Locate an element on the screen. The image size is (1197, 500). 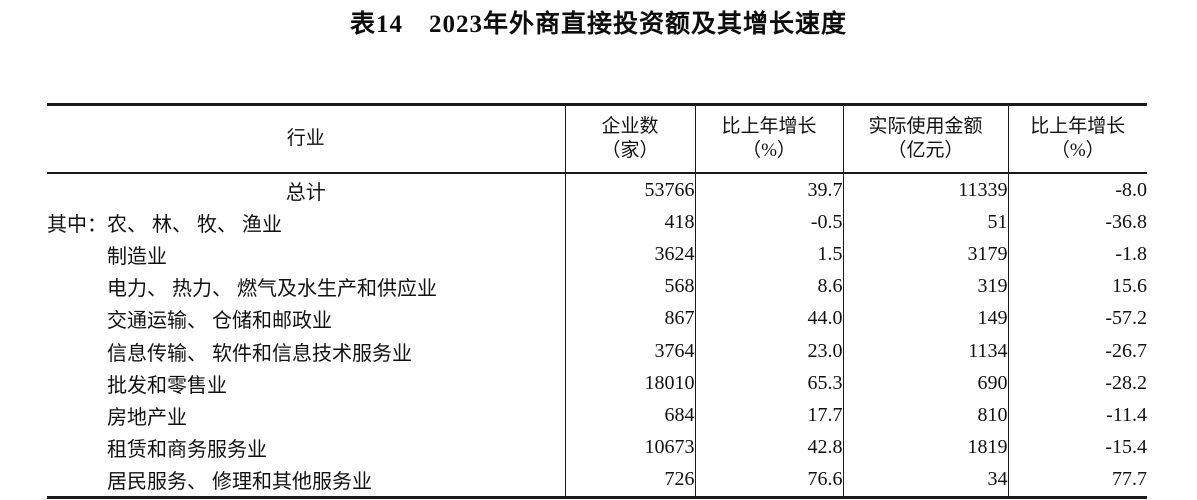
amount-value: 810 is located at coordinates (925, 415).